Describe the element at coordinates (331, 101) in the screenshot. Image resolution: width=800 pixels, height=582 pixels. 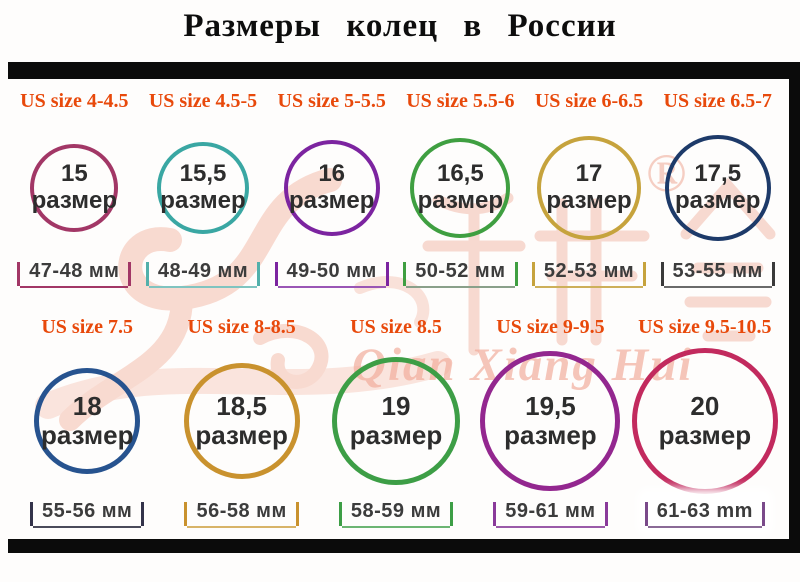
I see `us-size-label: US size 5-5.5` at that location.